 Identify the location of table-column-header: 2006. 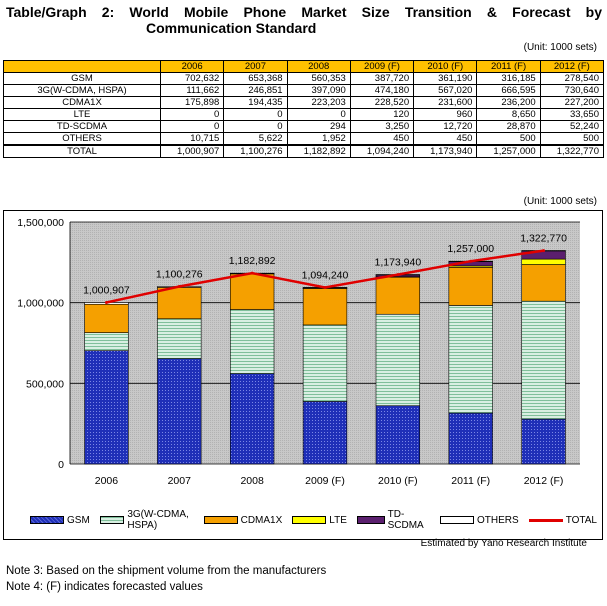
(192, 66).